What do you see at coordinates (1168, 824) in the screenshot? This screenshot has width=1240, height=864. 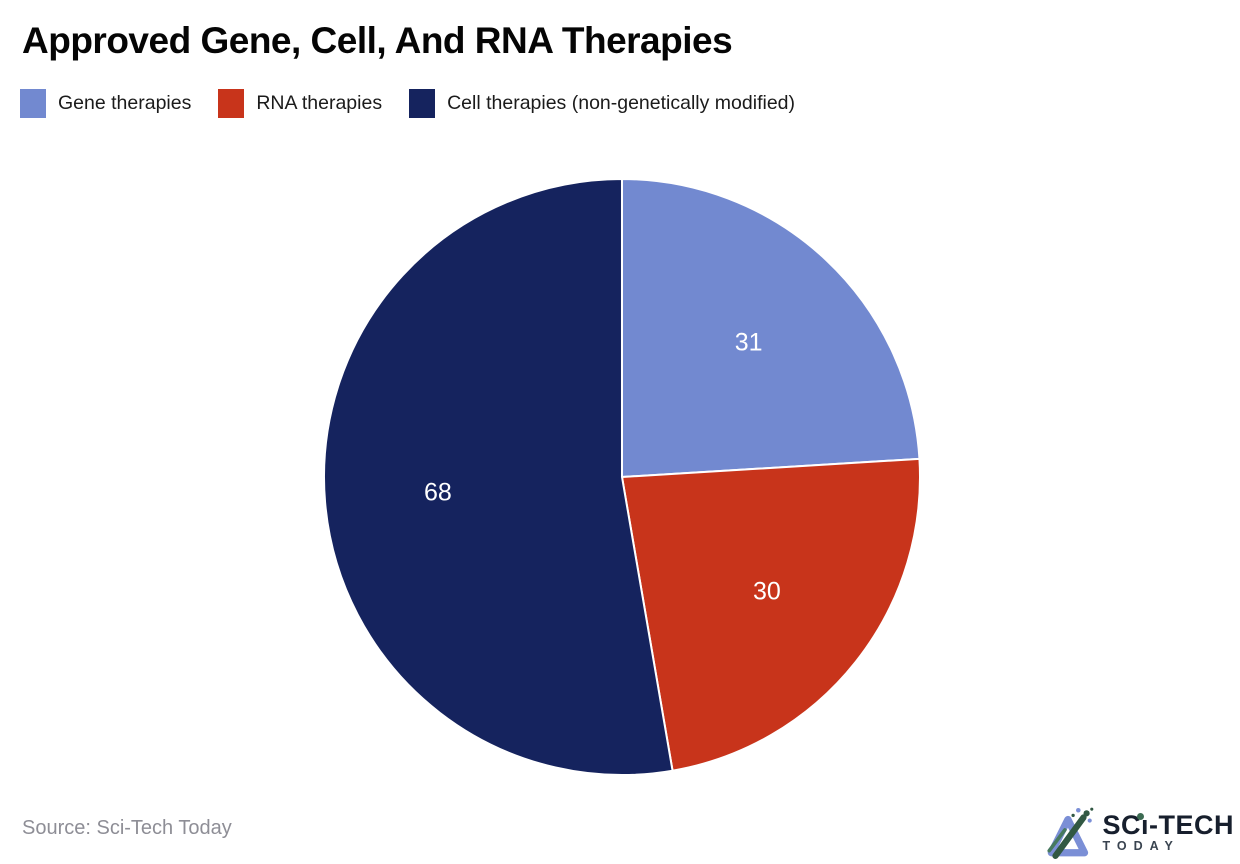 I see `logo-brand-text: SCı-TECH` at bounding box center [1168, 824].